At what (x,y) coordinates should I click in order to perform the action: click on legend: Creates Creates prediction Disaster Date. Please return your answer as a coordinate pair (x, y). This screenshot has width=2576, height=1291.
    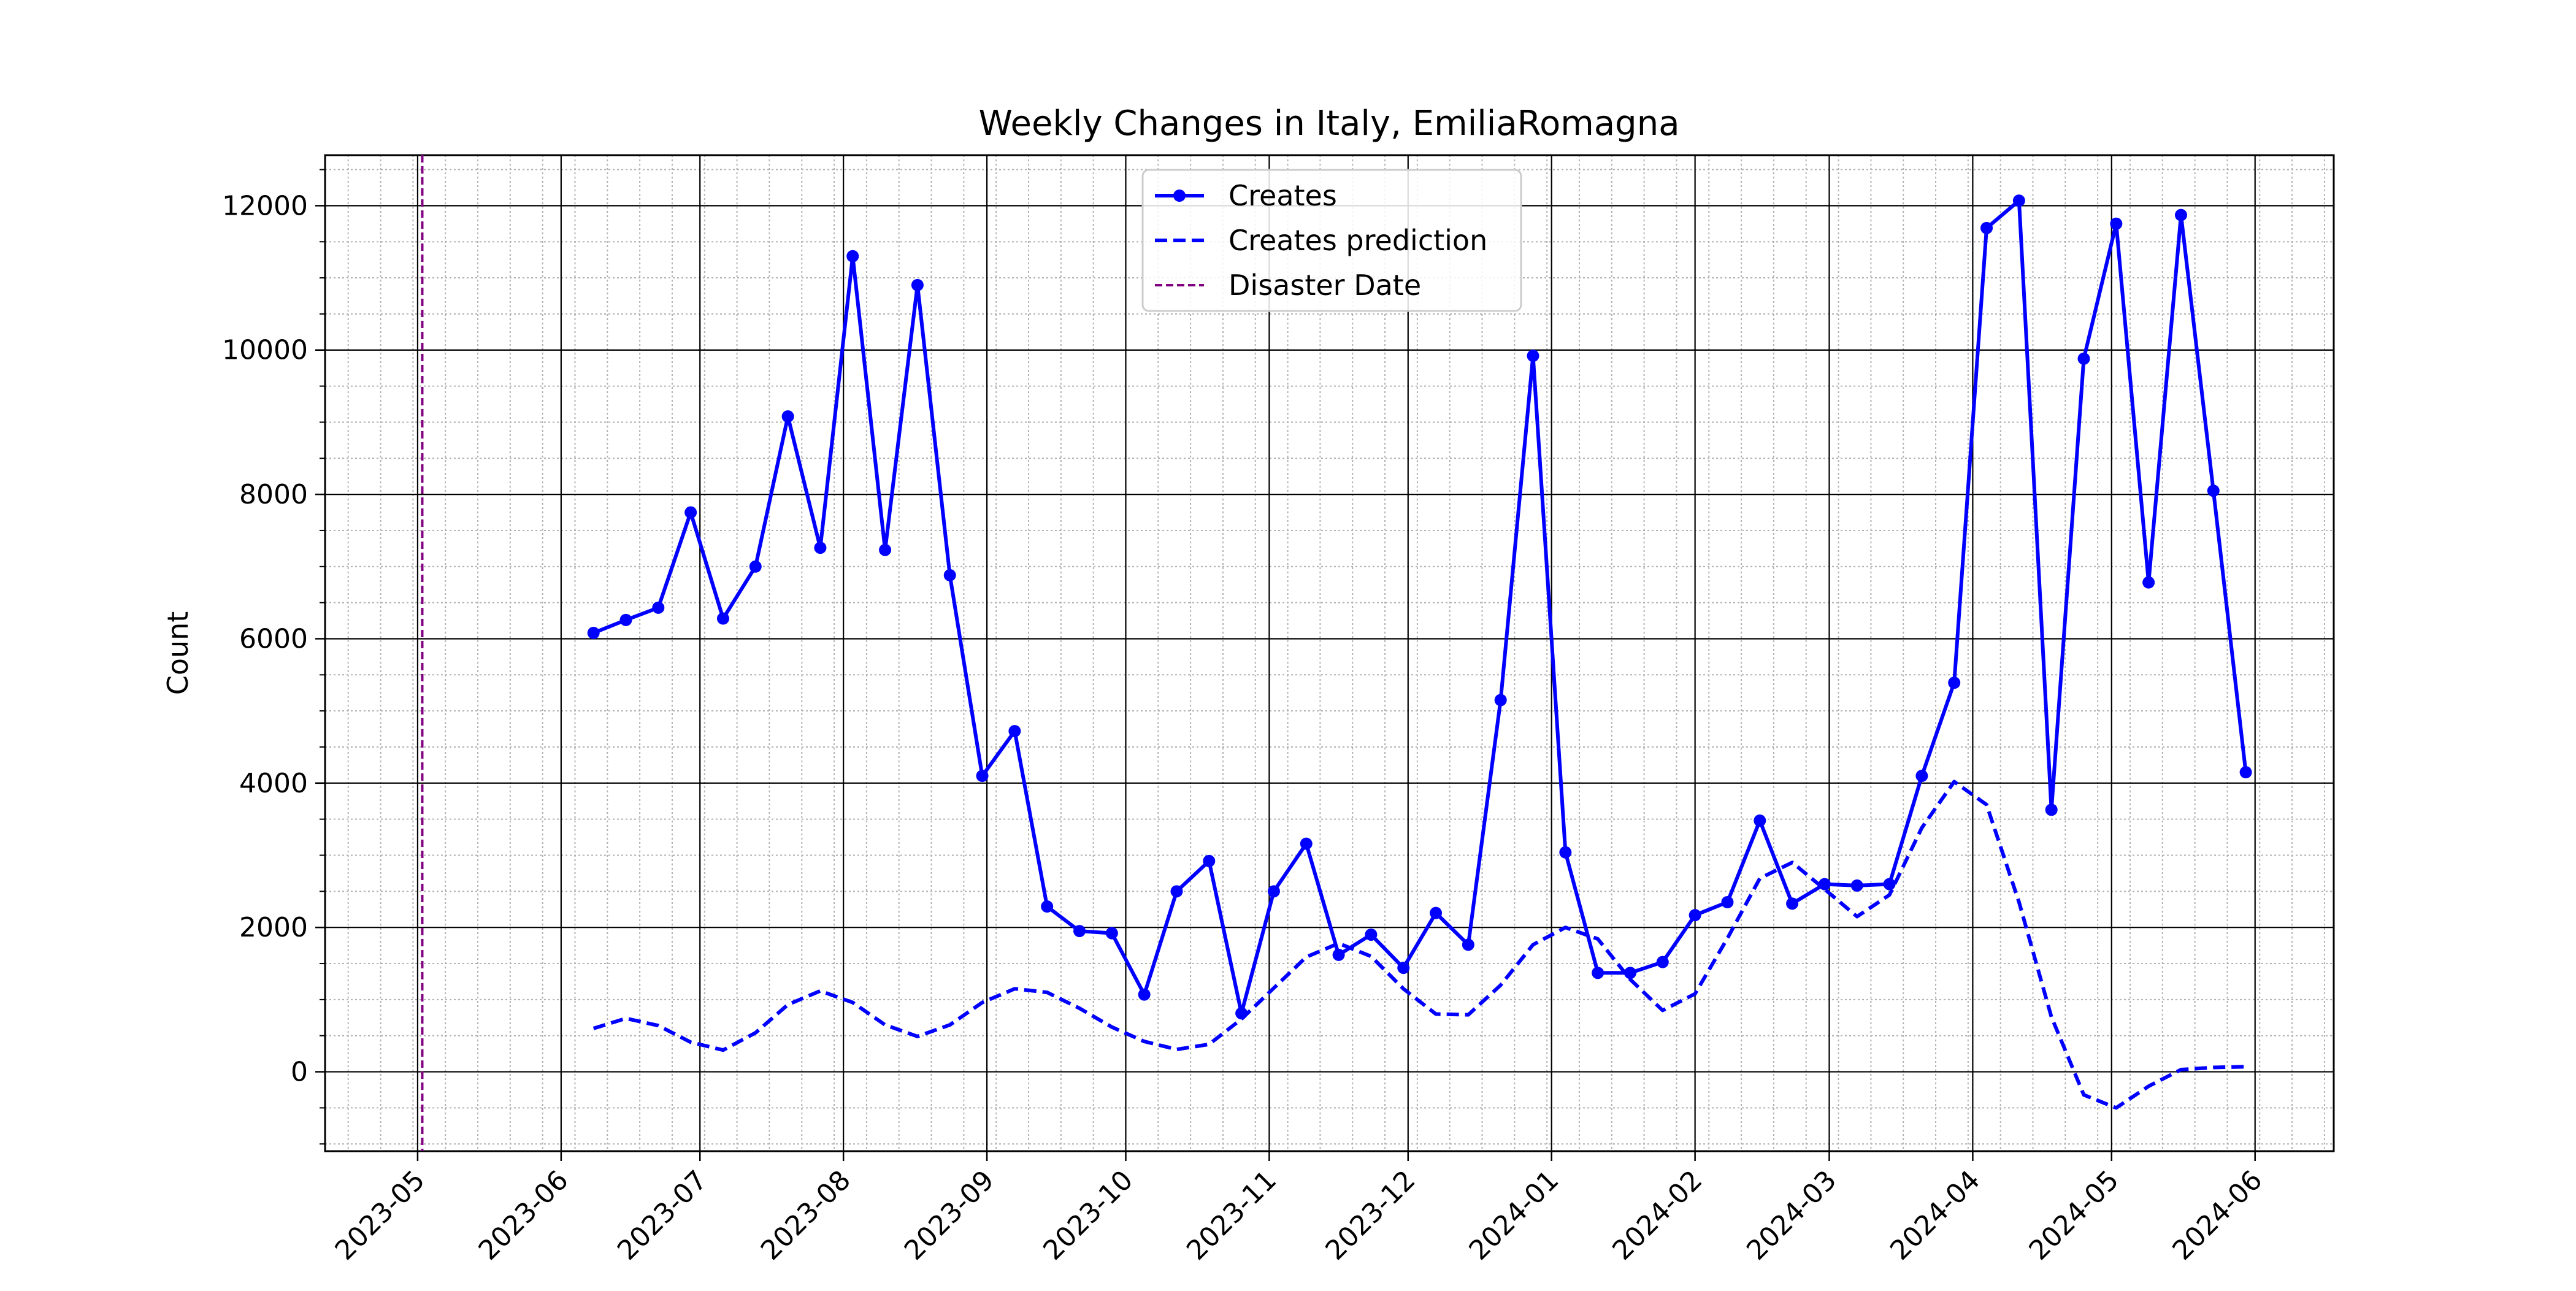
    Looking at the image, I should click on (1331, 241).